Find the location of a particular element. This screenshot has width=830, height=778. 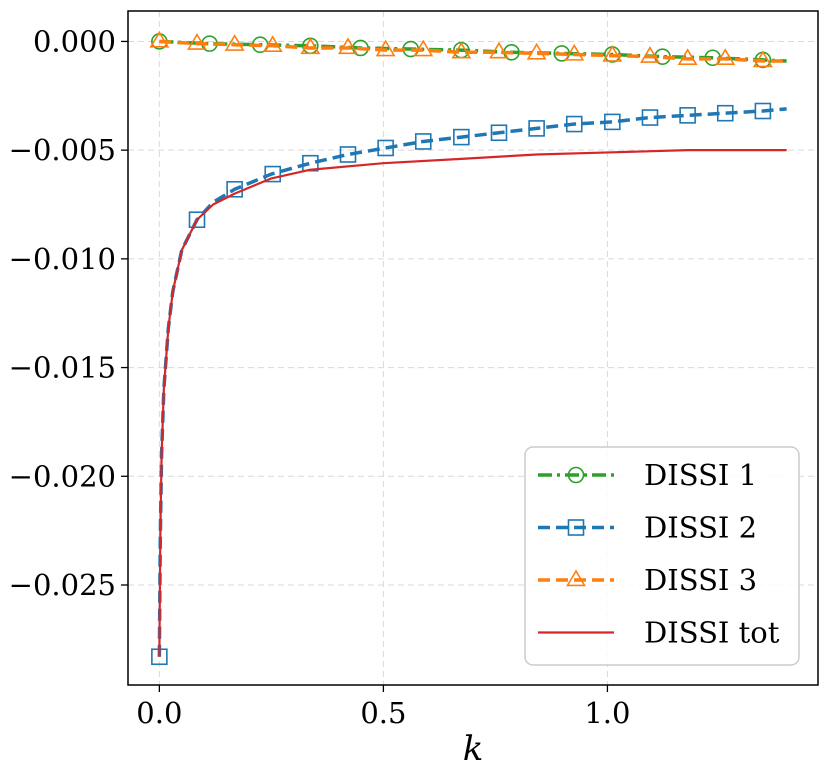

y-tick-label: −0.010 is located at coordinates (62, 259).